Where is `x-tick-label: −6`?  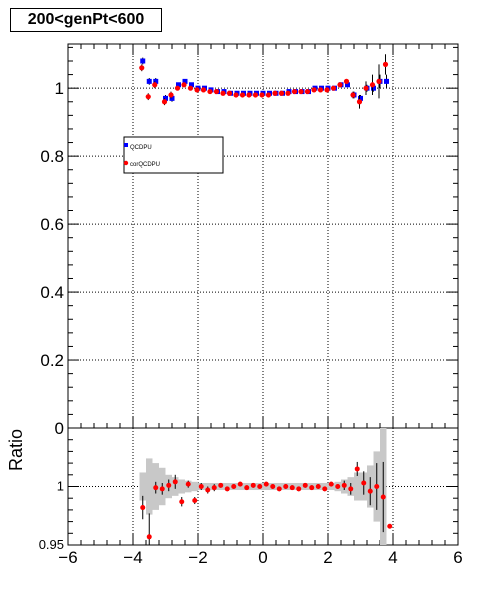 x-tick-label: −6 is located at coordinates (67, 557).